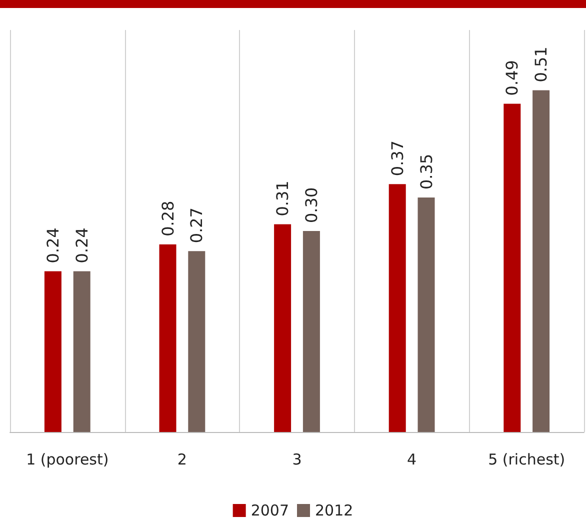  I want to click on x-tick-label: 2, so click(182, 459).